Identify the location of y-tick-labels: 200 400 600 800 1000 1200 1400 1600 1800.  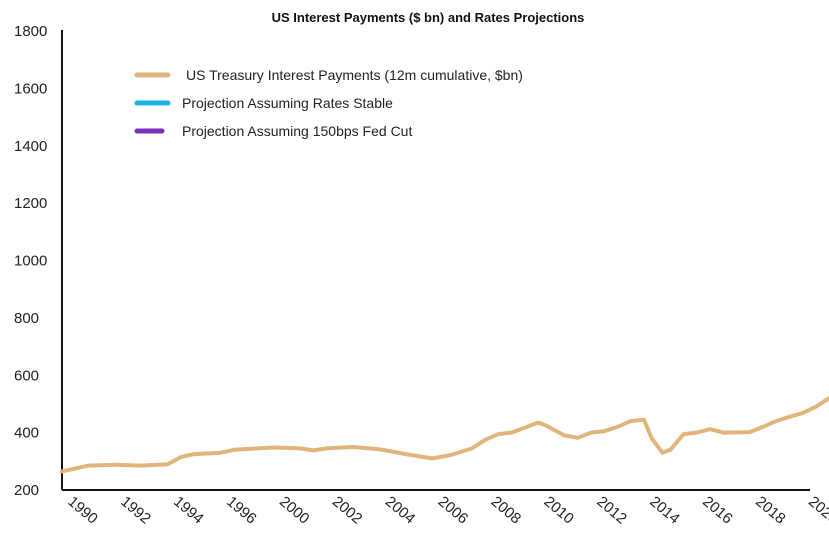
(30, 261).